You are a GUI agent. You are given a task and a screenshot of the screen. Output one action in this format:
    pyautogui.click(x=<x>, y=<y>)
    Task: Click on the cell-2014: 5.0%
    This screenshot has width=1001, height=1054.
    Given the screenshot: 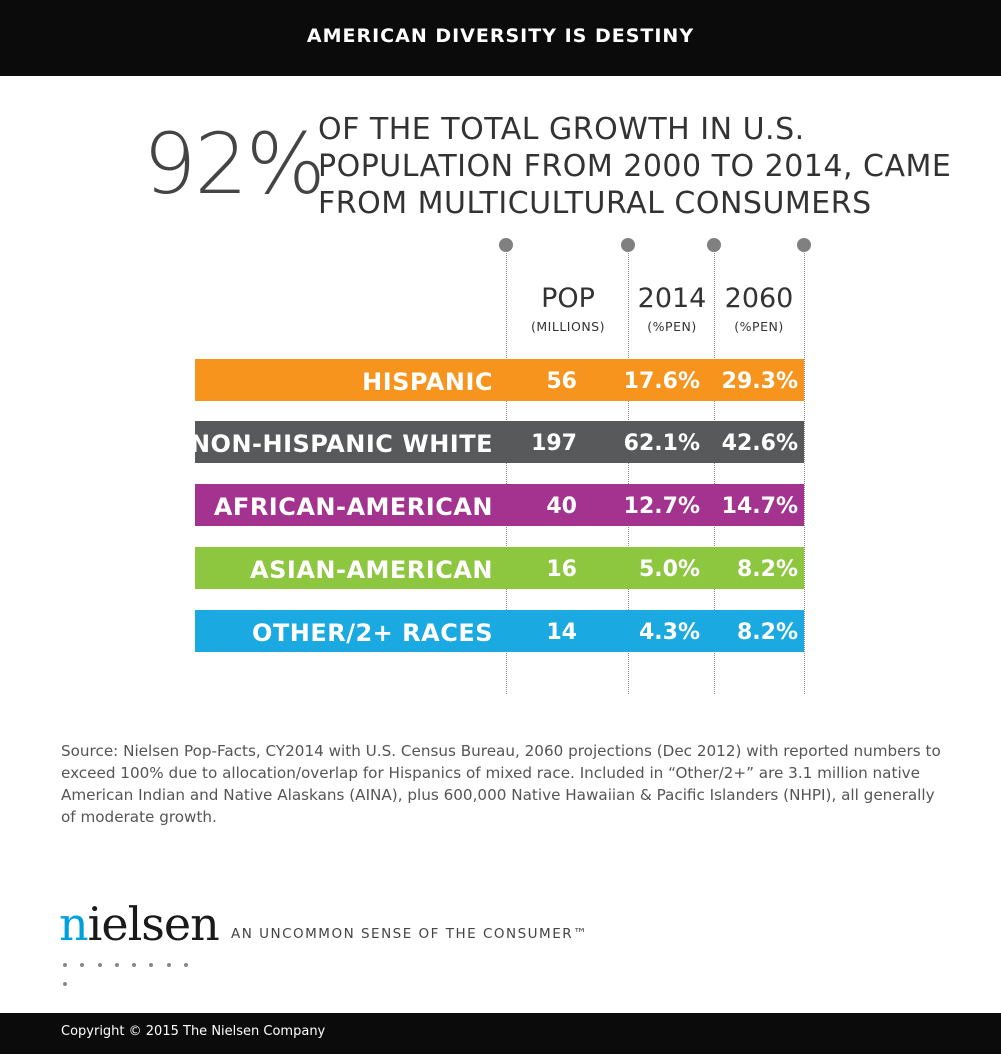 What is the action you would take?
    pyautogui.click(x=669, y=569)
    